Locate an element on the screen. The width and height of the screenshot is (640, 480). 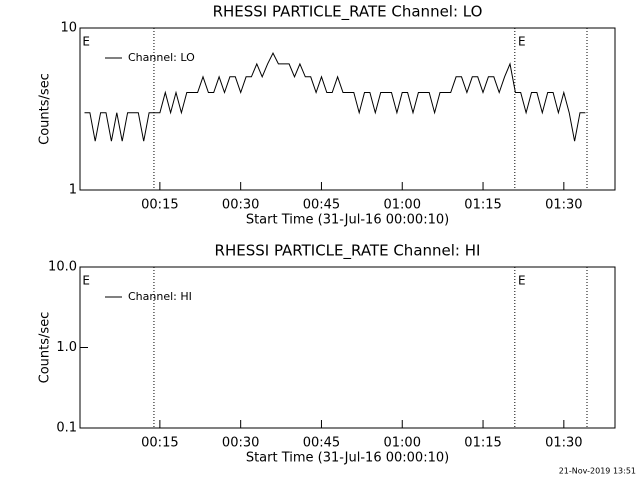
y-tick-label: 10.0 is located at coordinates (62, 267).